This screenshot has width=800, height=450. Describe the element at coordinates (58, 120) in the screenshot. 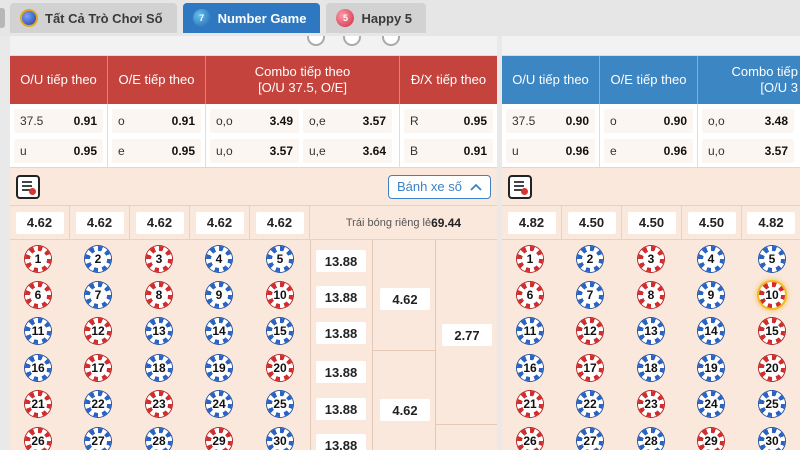

I see `odds-cell-over: 37.5 0.91` at that location.